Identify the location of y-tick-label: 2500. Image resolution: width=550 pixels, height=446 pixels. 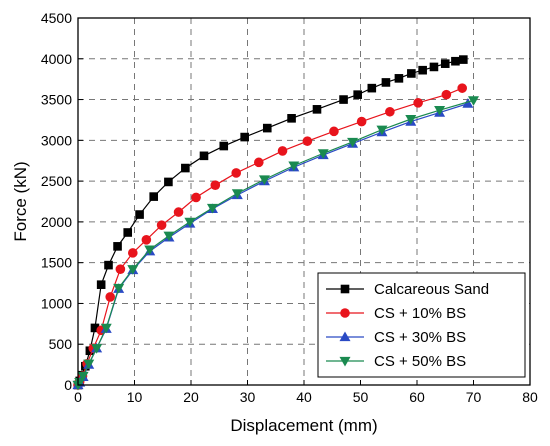
(56, 181).